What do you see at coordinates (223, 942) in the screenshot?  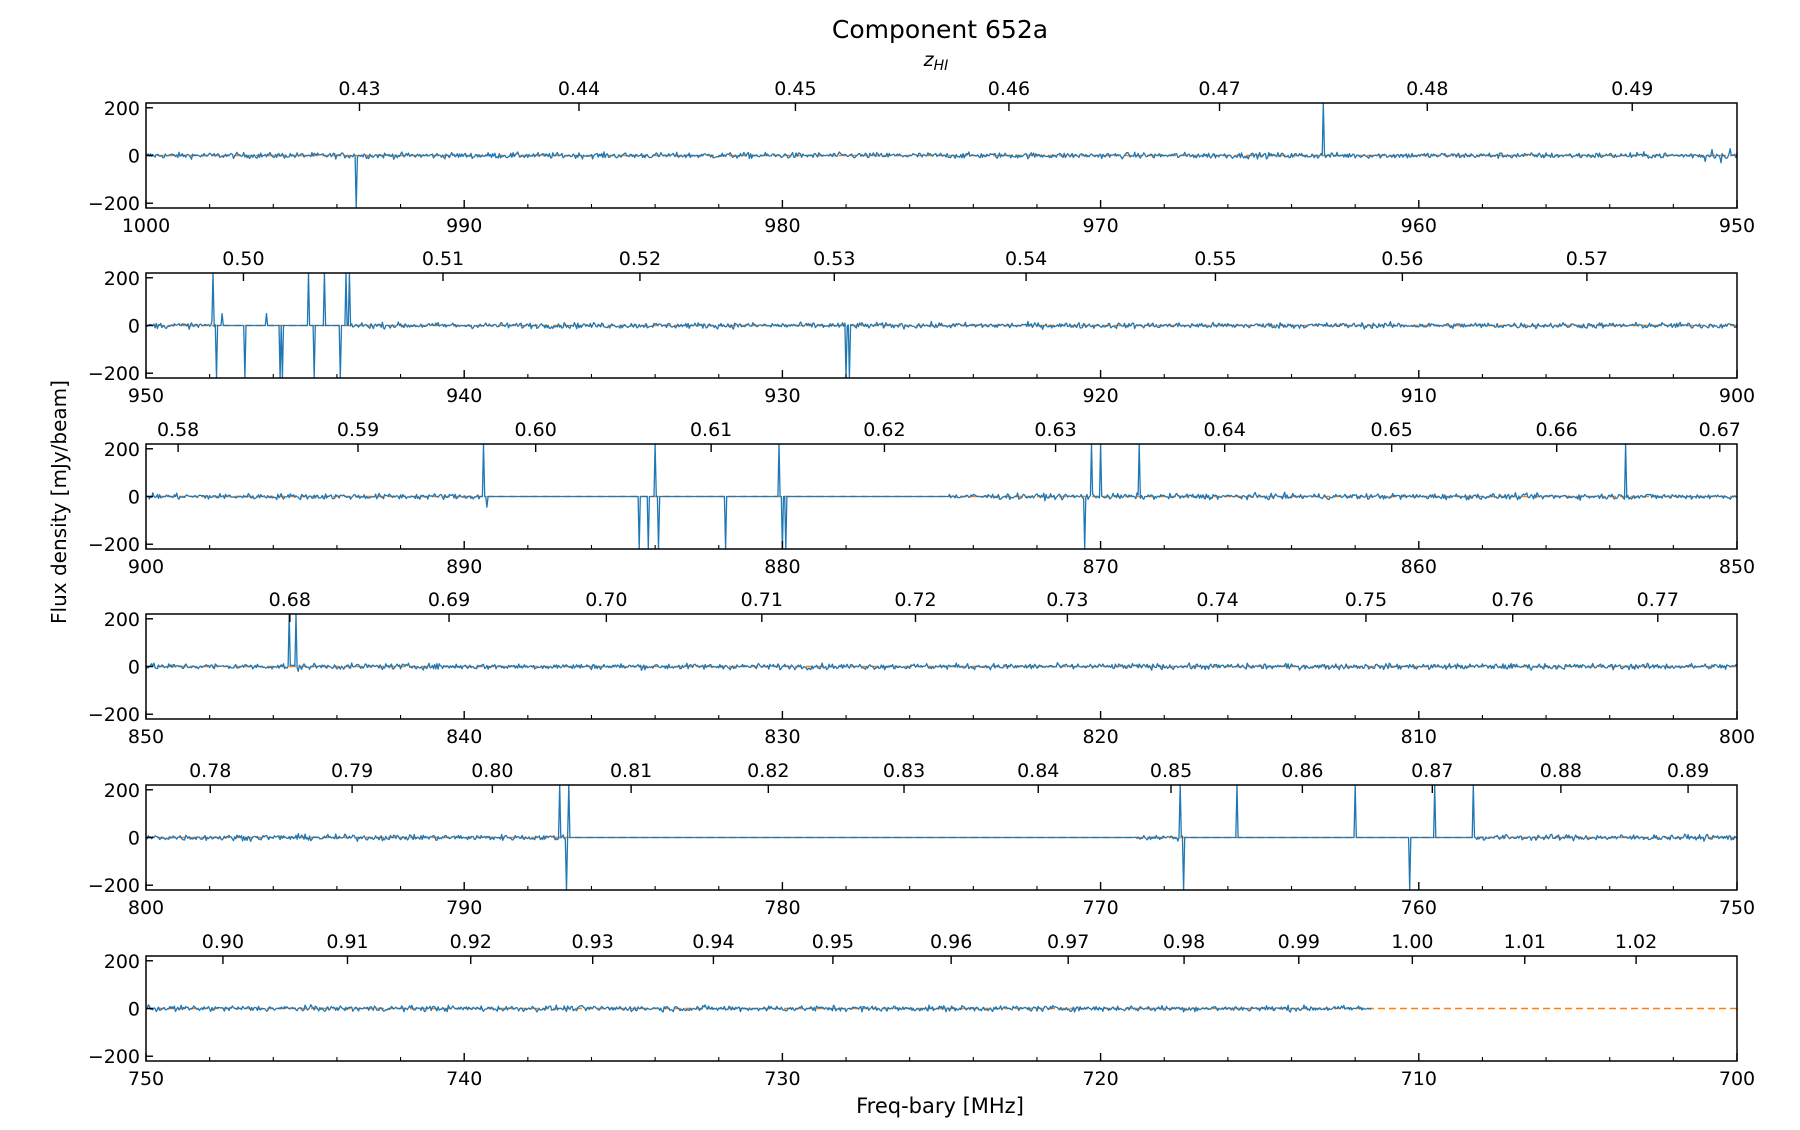 I see `z-tick-label: 0.90` at bounding box center [223, 942].